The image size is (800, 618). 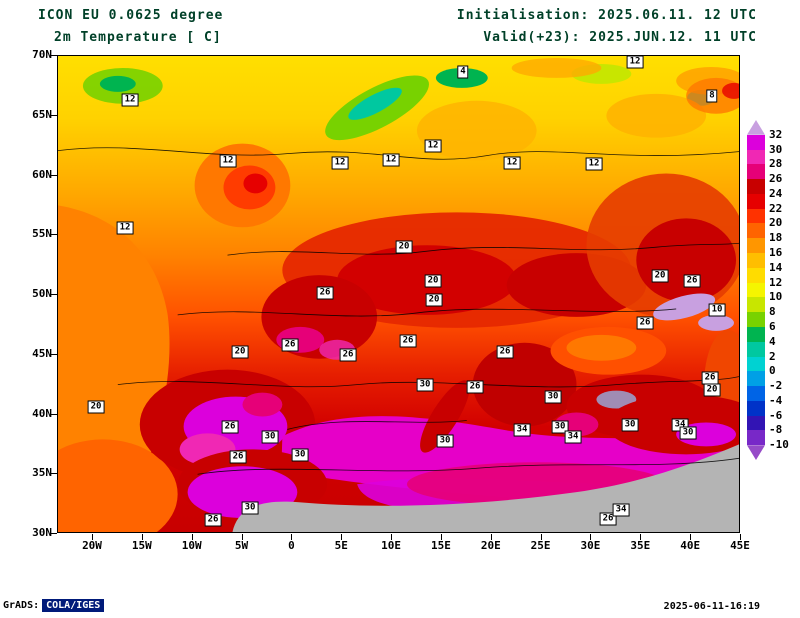 I want to click on colorbar-label: -4, so click(x=776, y=400).